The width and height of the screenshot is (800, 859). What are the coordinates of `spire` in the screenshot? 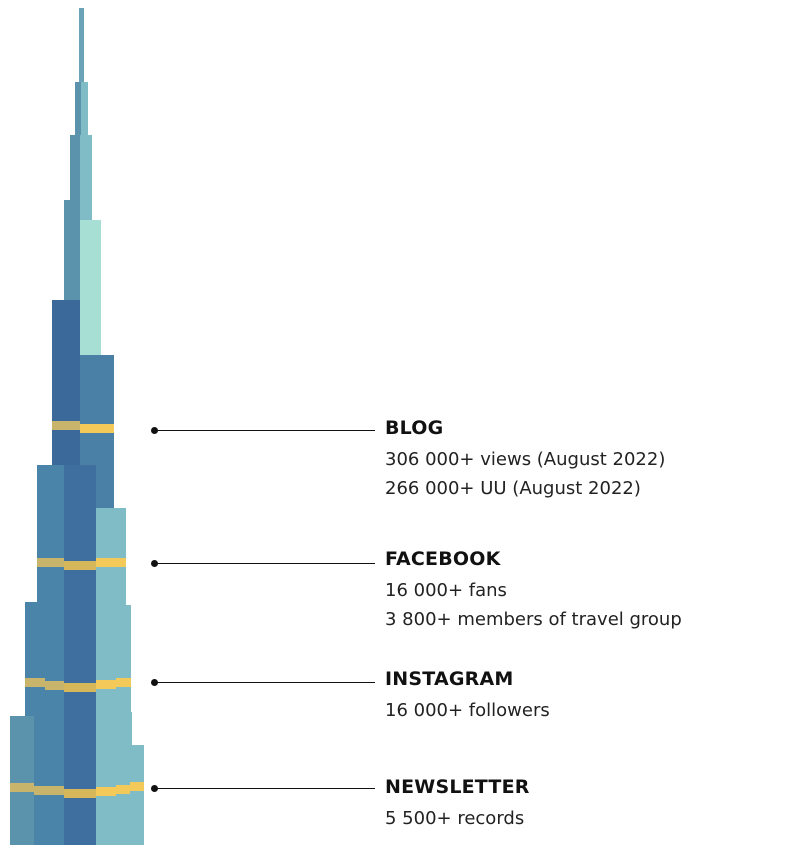 It's located at (81, 48).